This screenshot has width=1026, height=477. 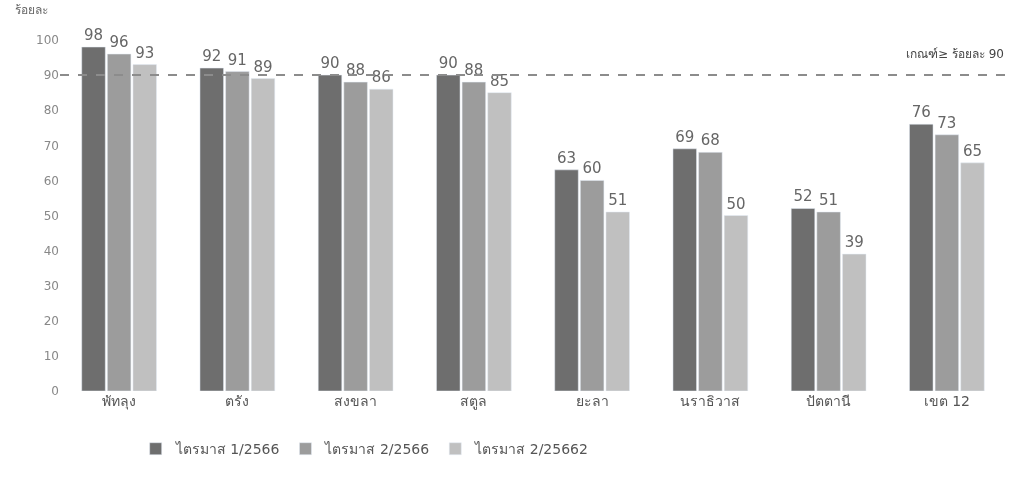 What do you see at coordinates (972, 150) in the screenshot?
I see `data-label: 65` at bounding box center [972, 150].